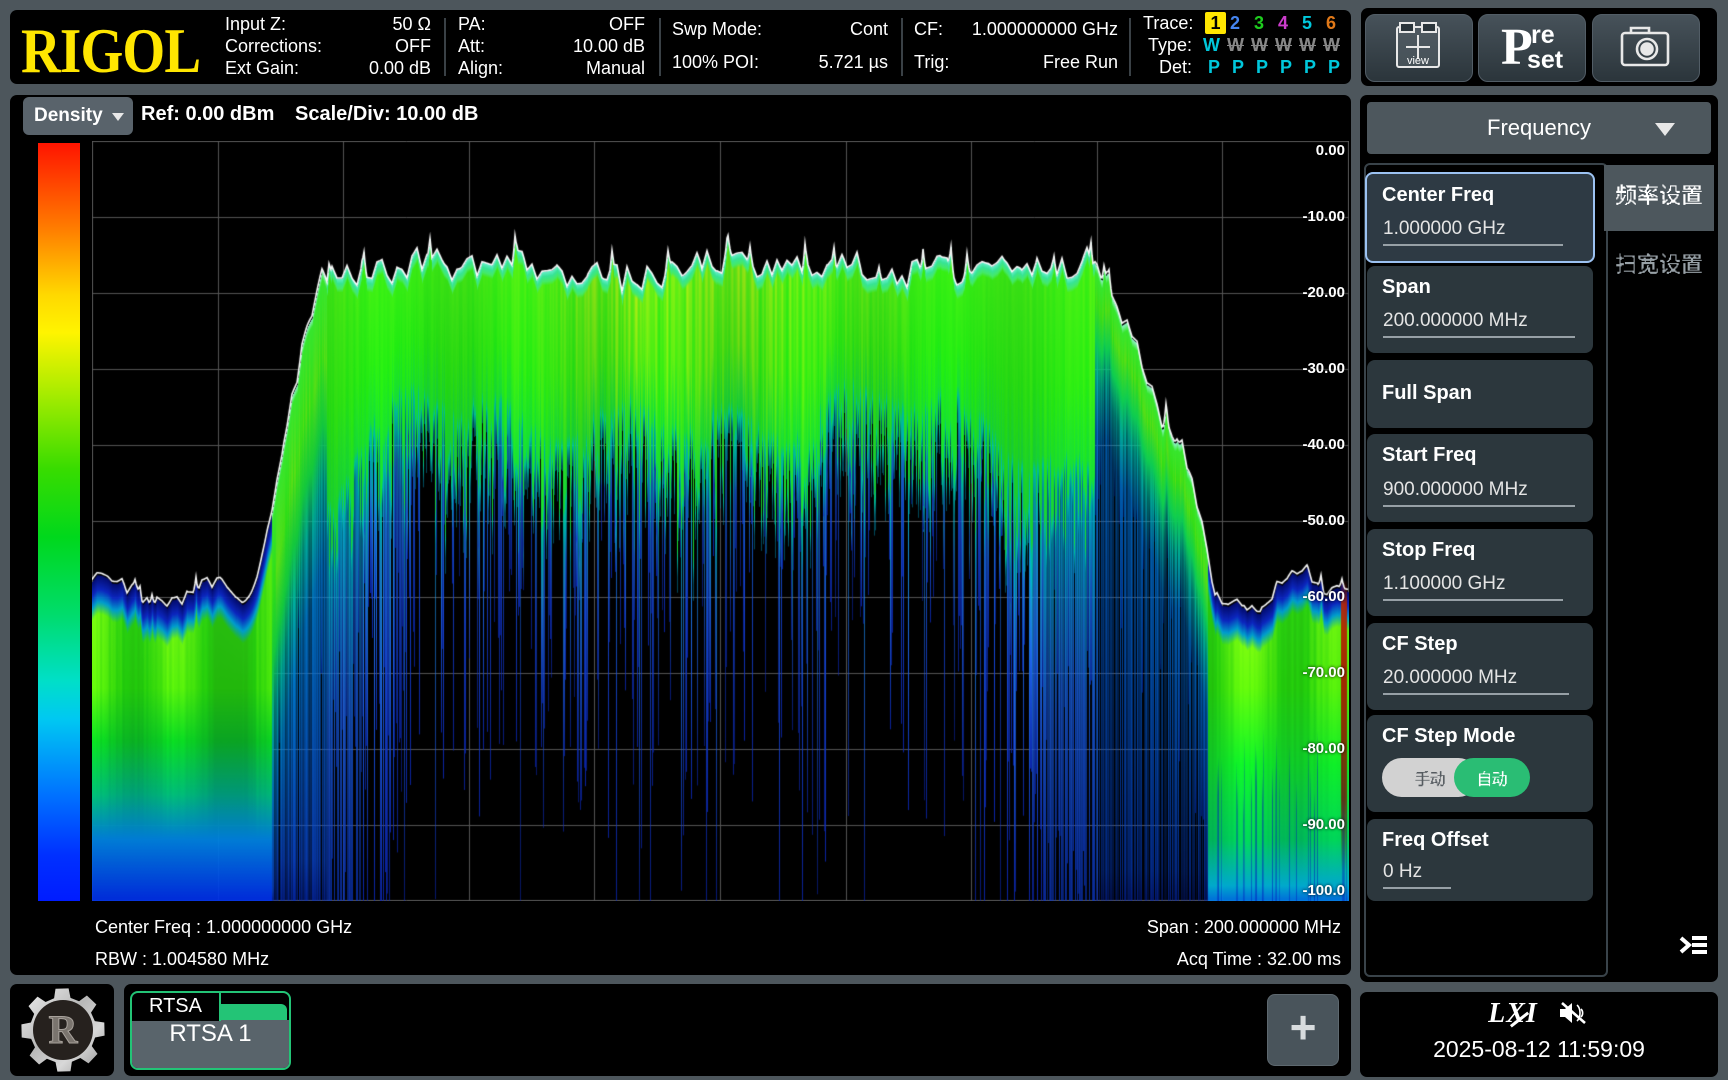 This screenshot has width=1728, height=1080. Describe the element at coordinates (1418, 61) in the screenshot. I see `svg-text: view` at that location.